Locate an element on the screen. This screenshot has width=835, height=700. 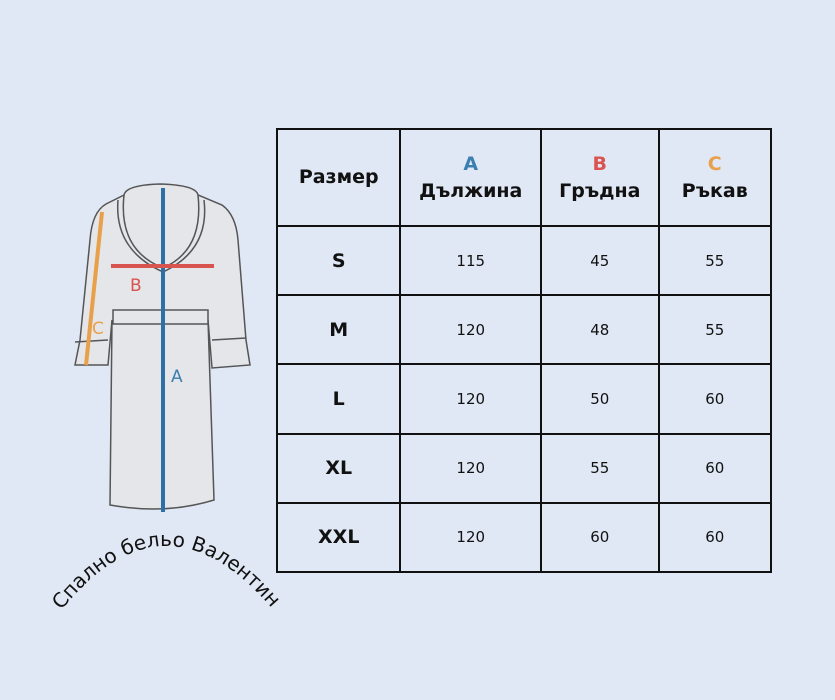
size-header: Размер is located at coordinates (338, 177).